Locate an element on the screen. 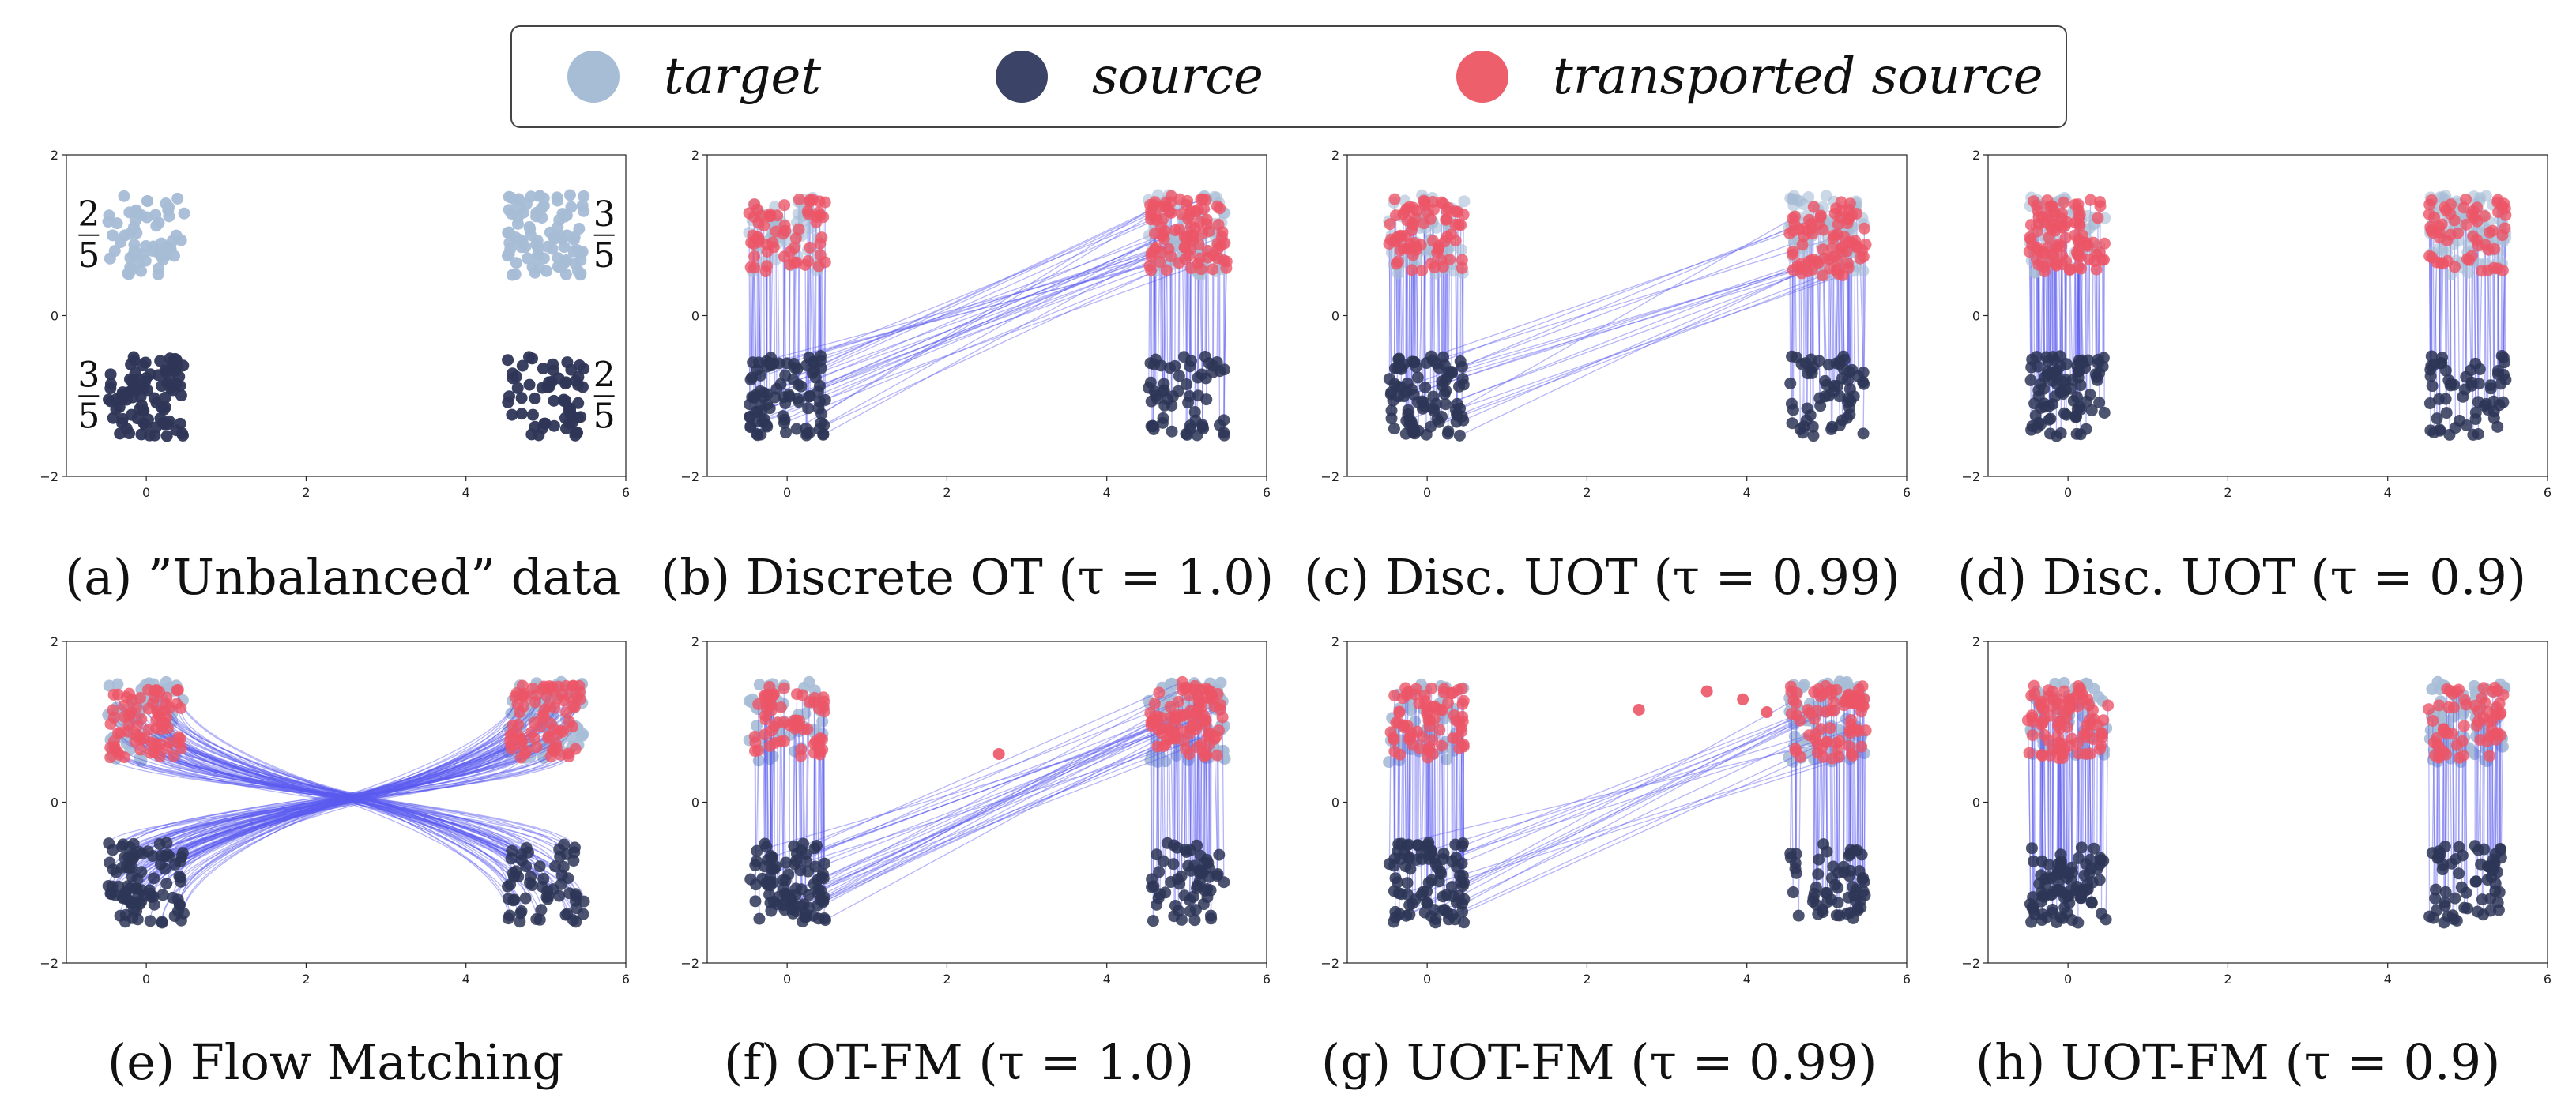  x-tick-label: 4 is located at coordinates (2388, 979).